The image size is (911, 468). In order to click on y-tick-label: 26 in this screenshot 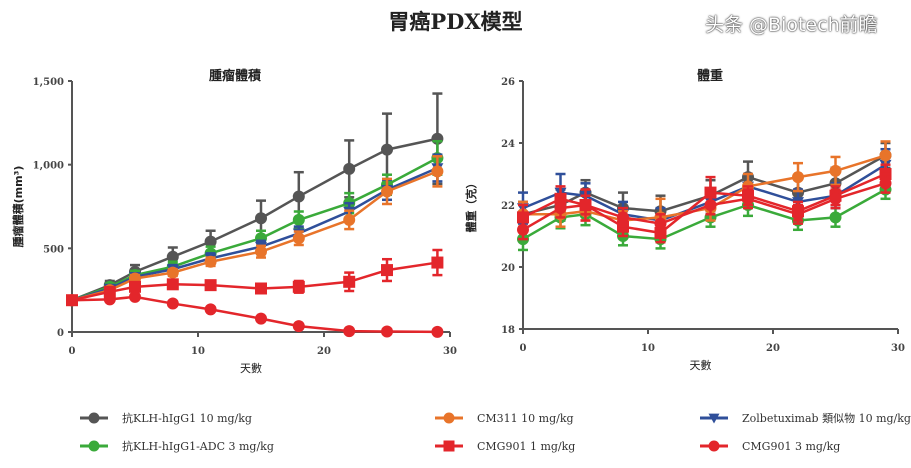, I will do `click(508, 82)`.